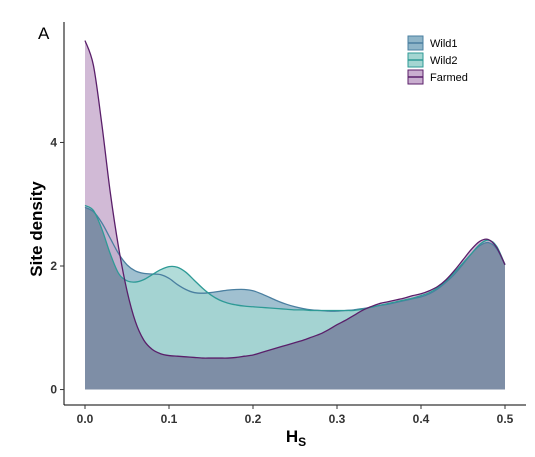  I want to click on legend: Wild1 Wild2 Farmed, so click(437, 60).